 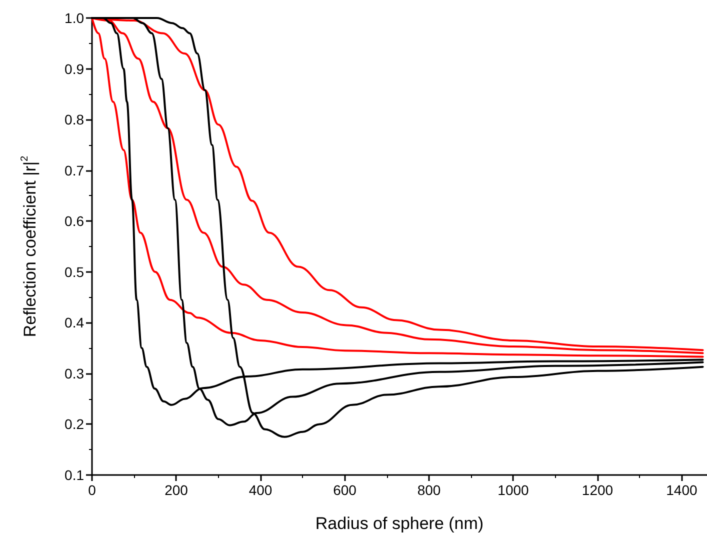 I want to click on x-tick-label: 200, so click(x=176, y=490).